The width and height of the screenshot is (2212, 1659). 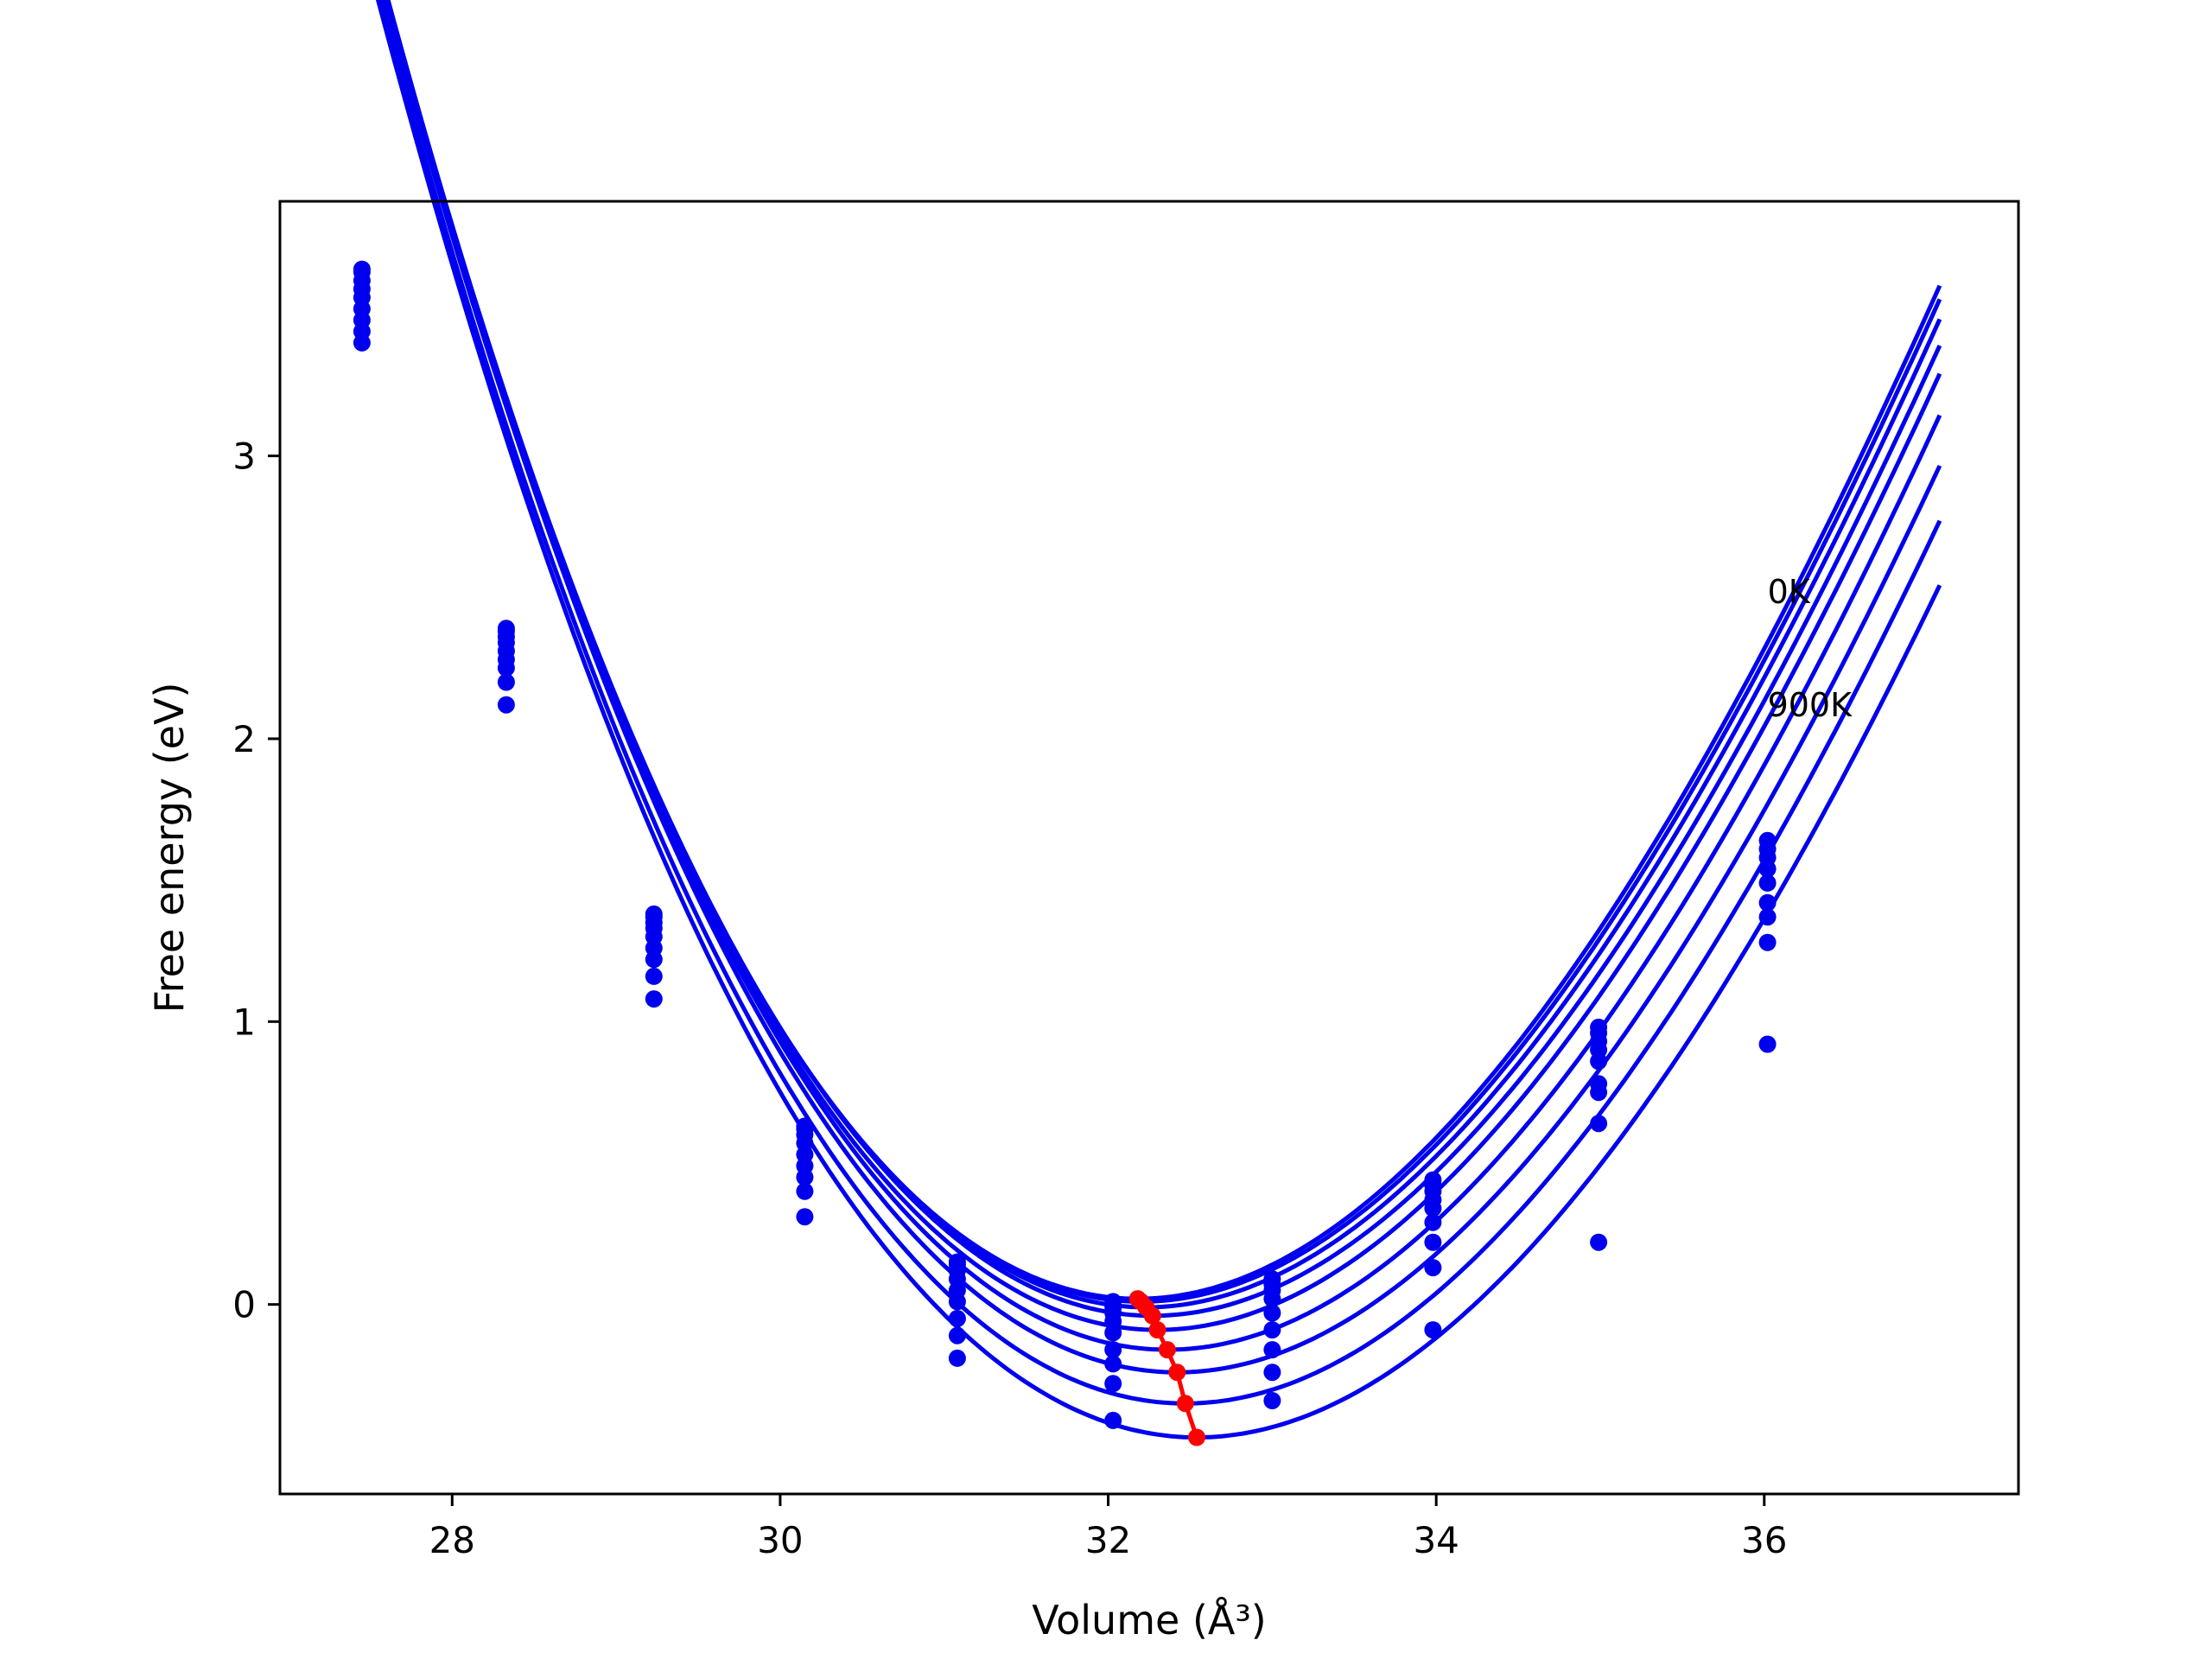 I want to click on y-tick-label-1: 1, so click(x=244, y=1022).